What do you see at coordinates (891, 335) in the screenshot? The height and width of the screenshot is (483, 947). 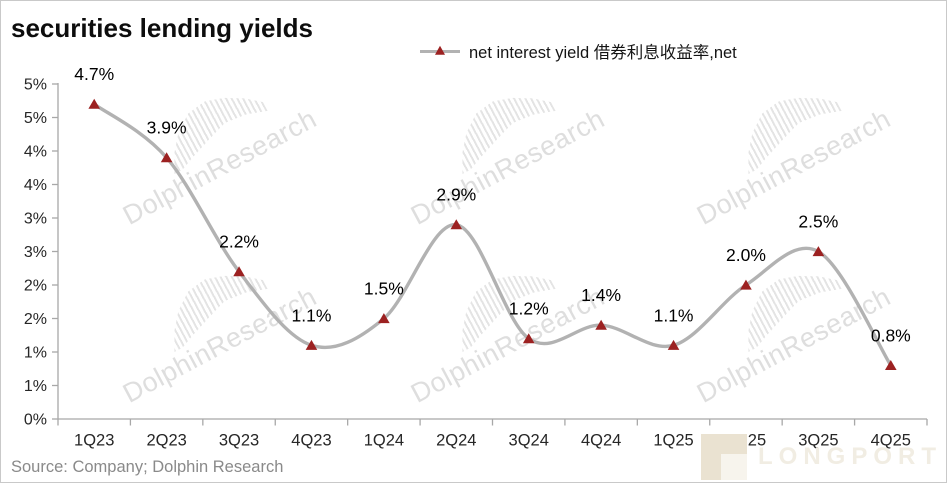 I see `data-point-label: 0.8%` at bounding box center [891, 335].